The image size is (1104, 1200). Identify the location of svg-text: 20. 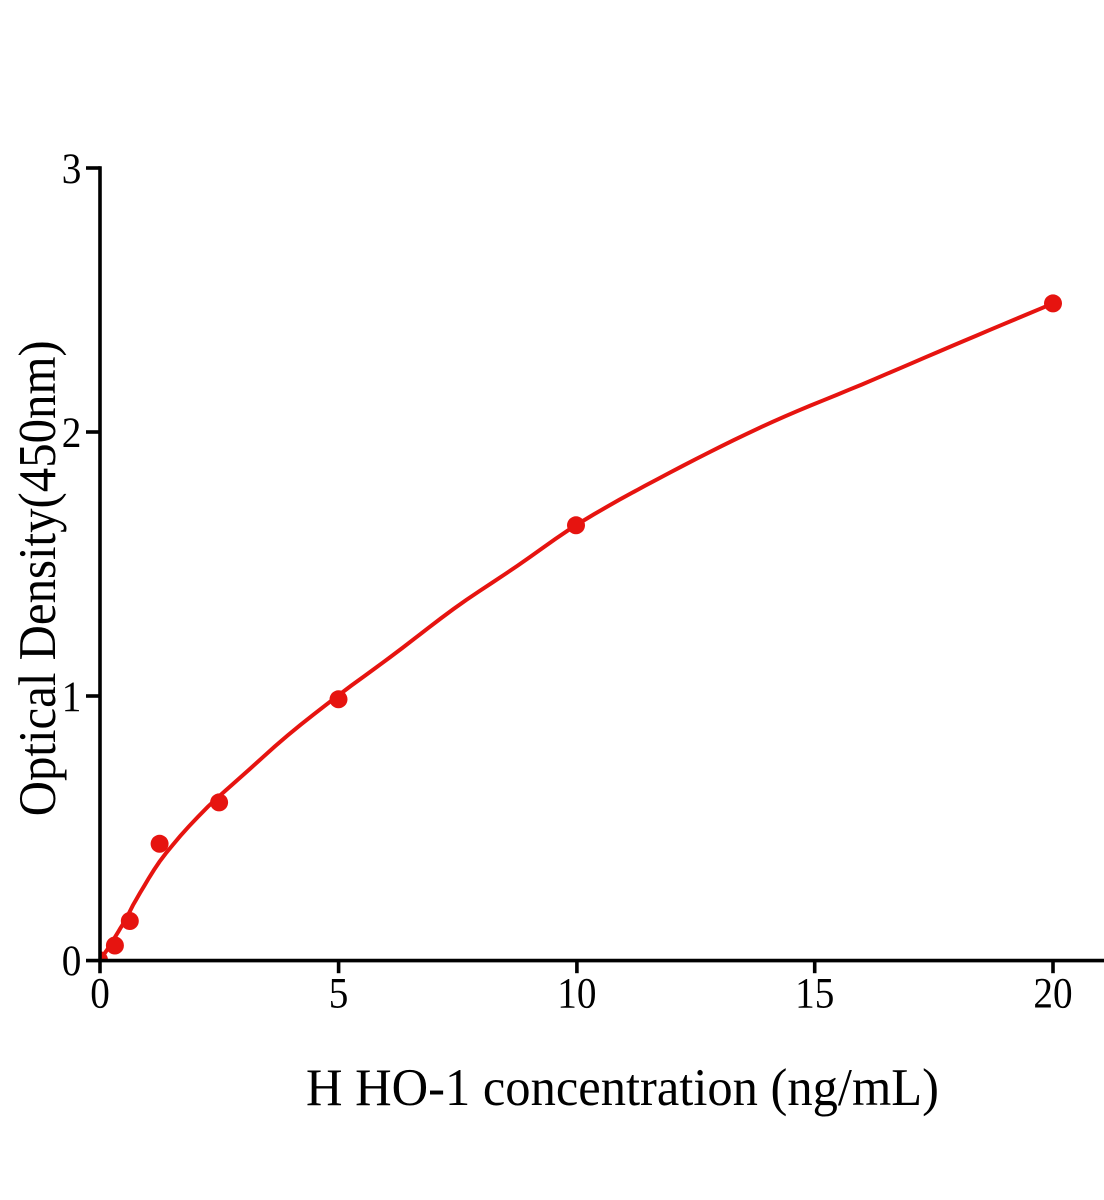
(1052, 994).